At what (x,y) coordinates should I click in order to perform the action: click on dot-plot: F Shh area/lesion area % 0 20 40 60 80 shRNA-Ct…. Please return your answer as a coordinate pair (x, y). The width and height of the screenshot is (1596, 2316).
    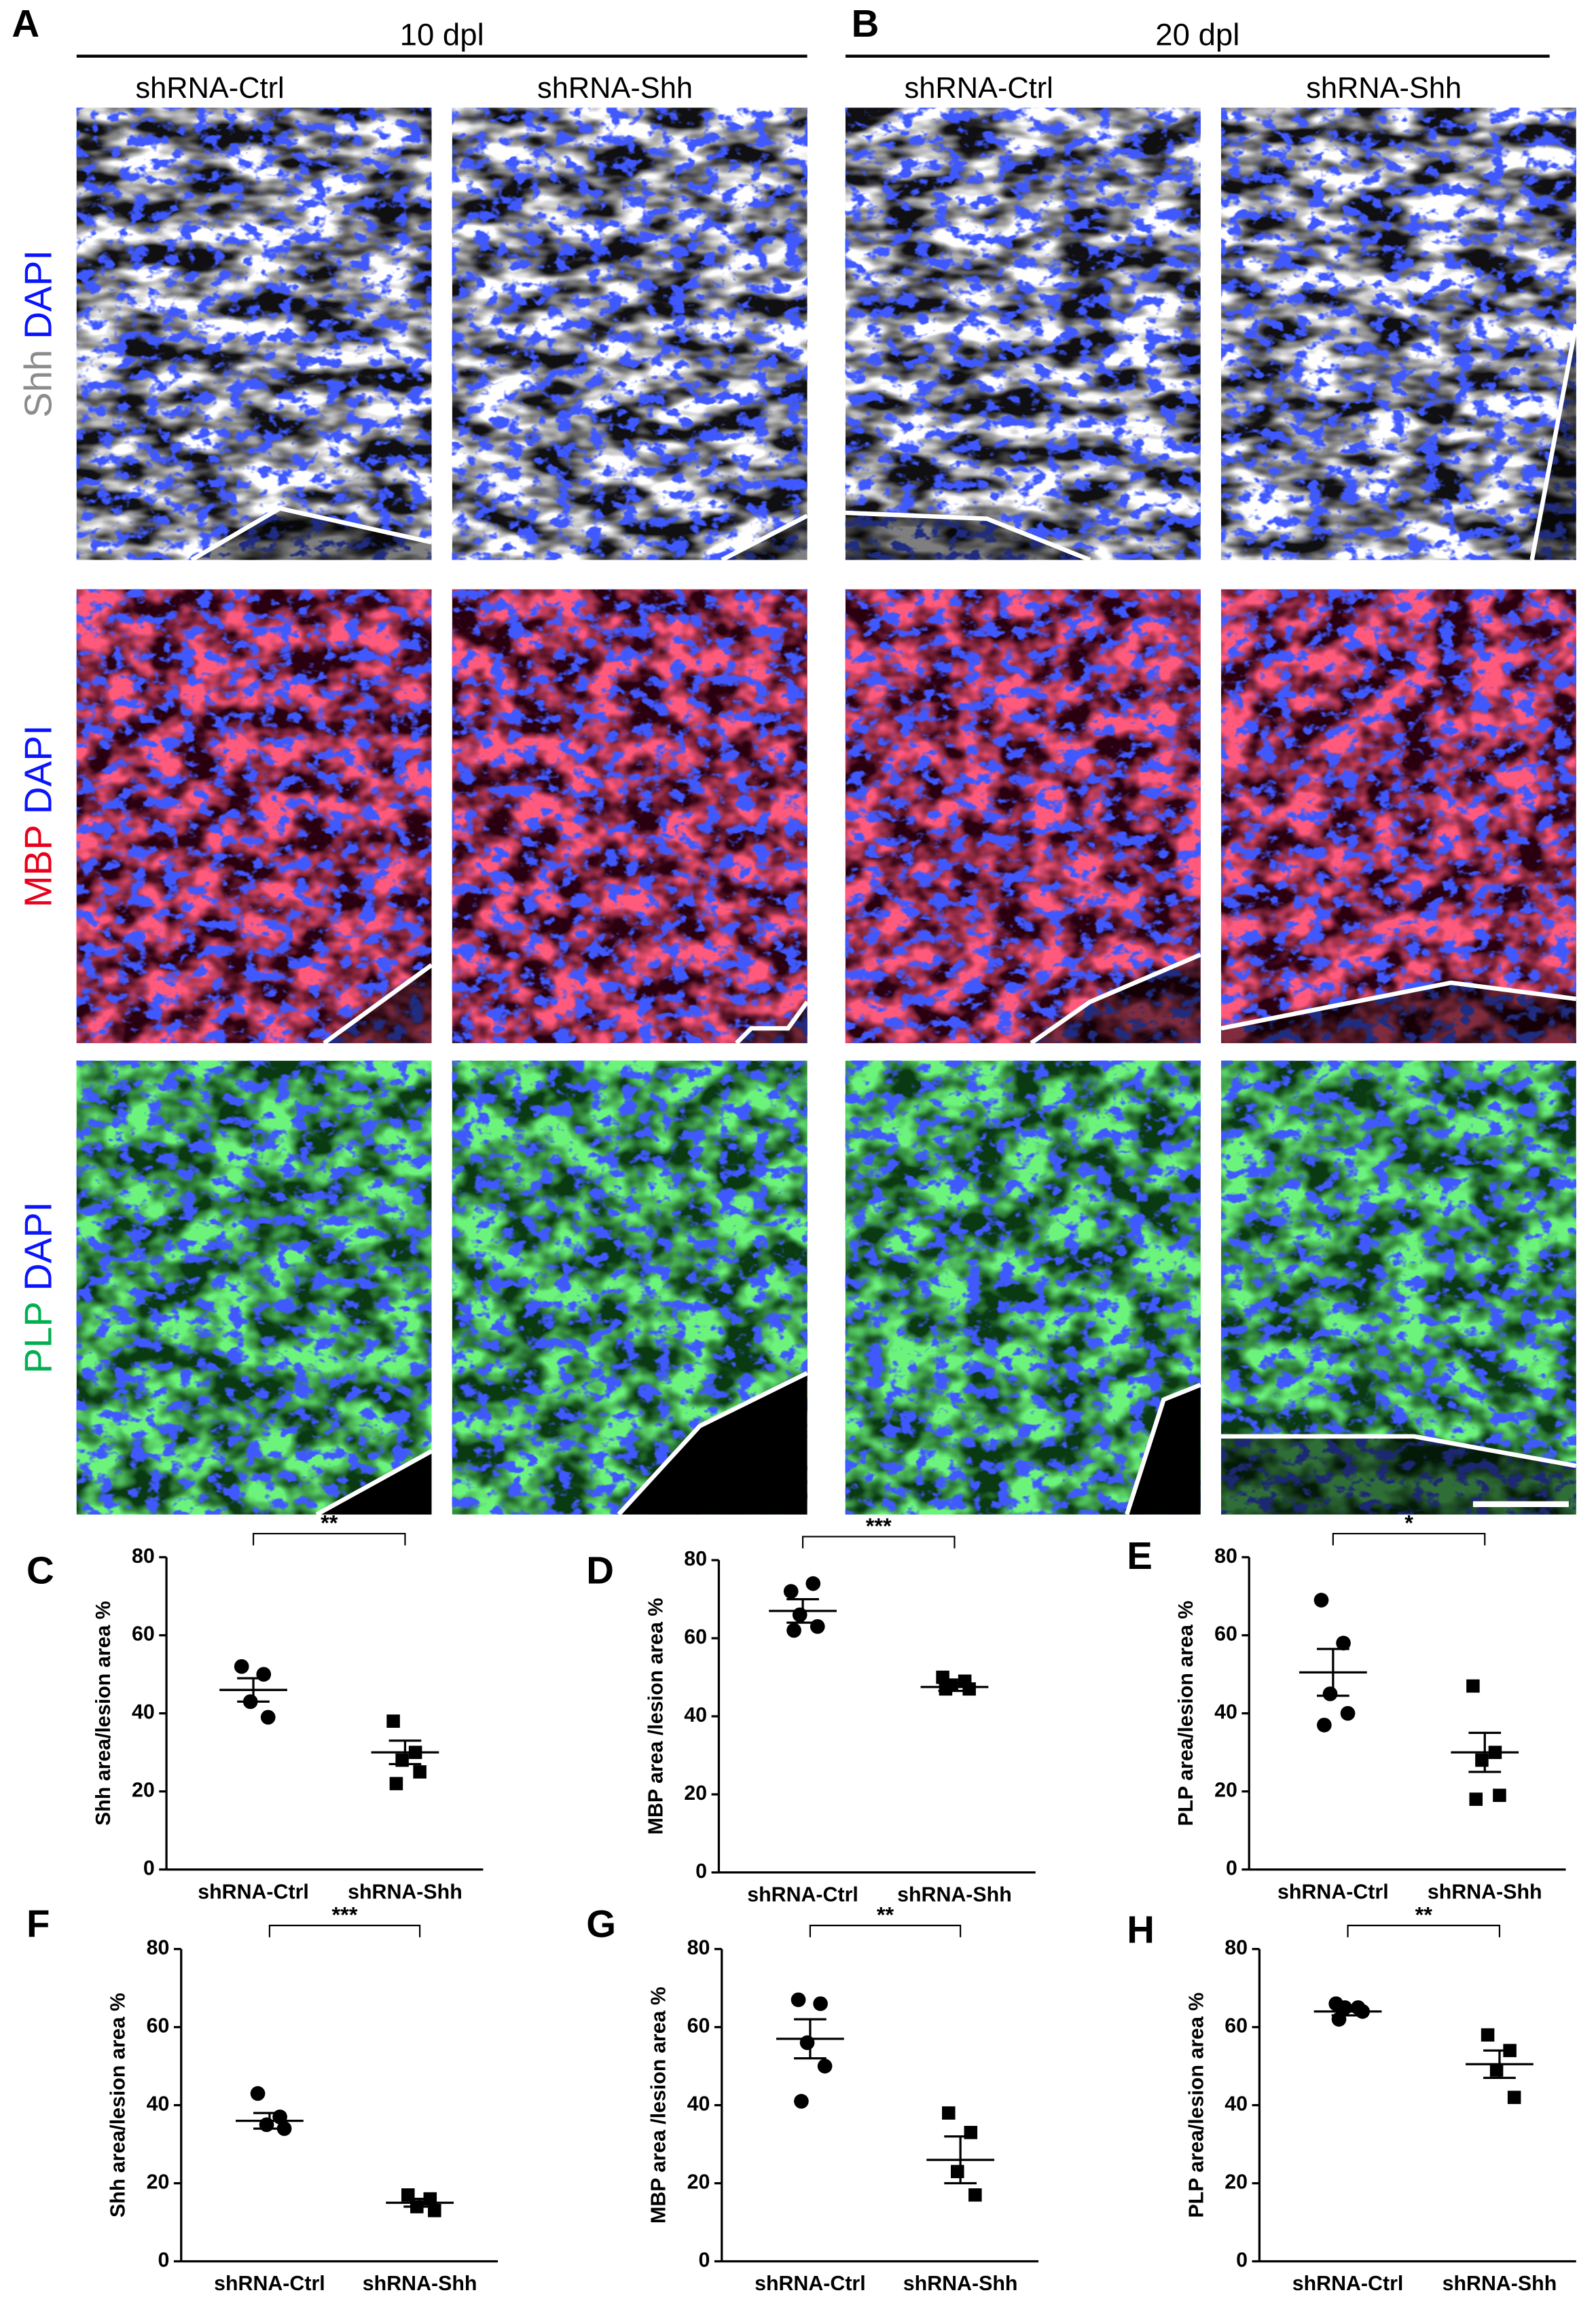
    Looking at the image, I should click on (262, 2098).